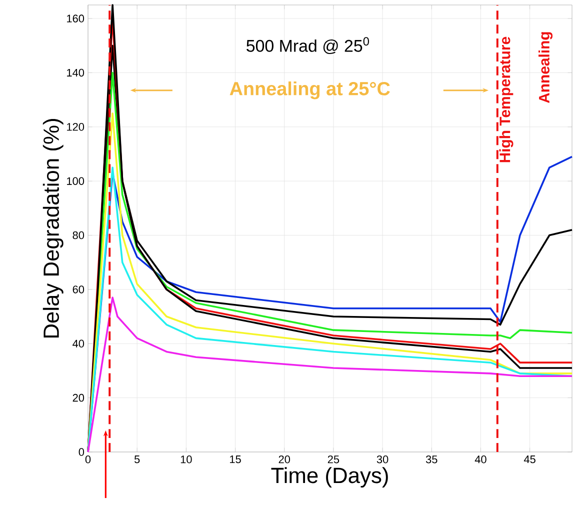 The width and height of the screenshot is (577, 519). Describe the element at coordinates (137, 460) in the screenshot. I see `x-tick-label: 5` at that location.